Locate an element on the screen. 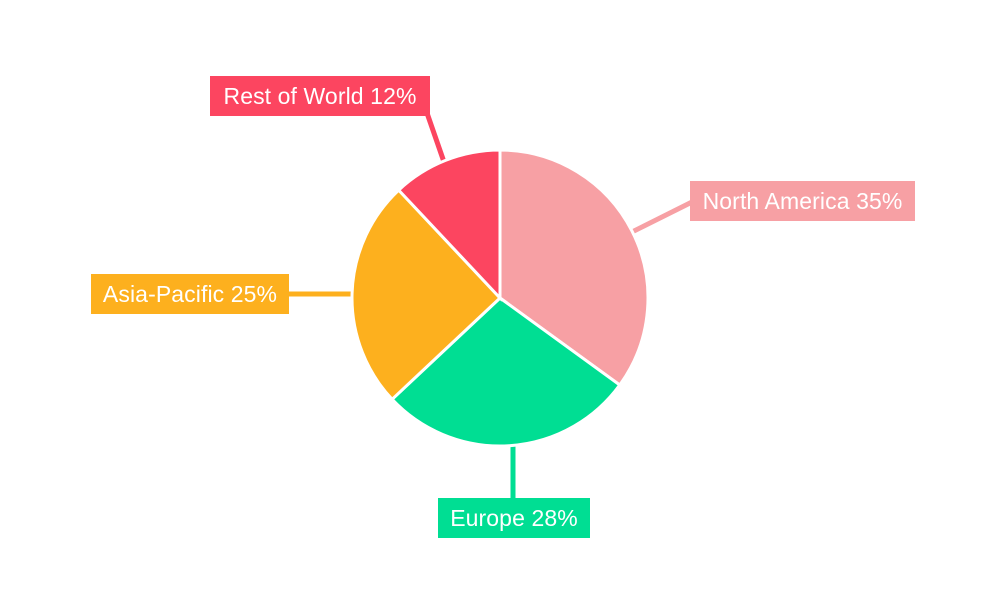 The height and width of the screenshot is (600, 1000). pie-slice-rest-of-world is located at coordinates (449, 225).